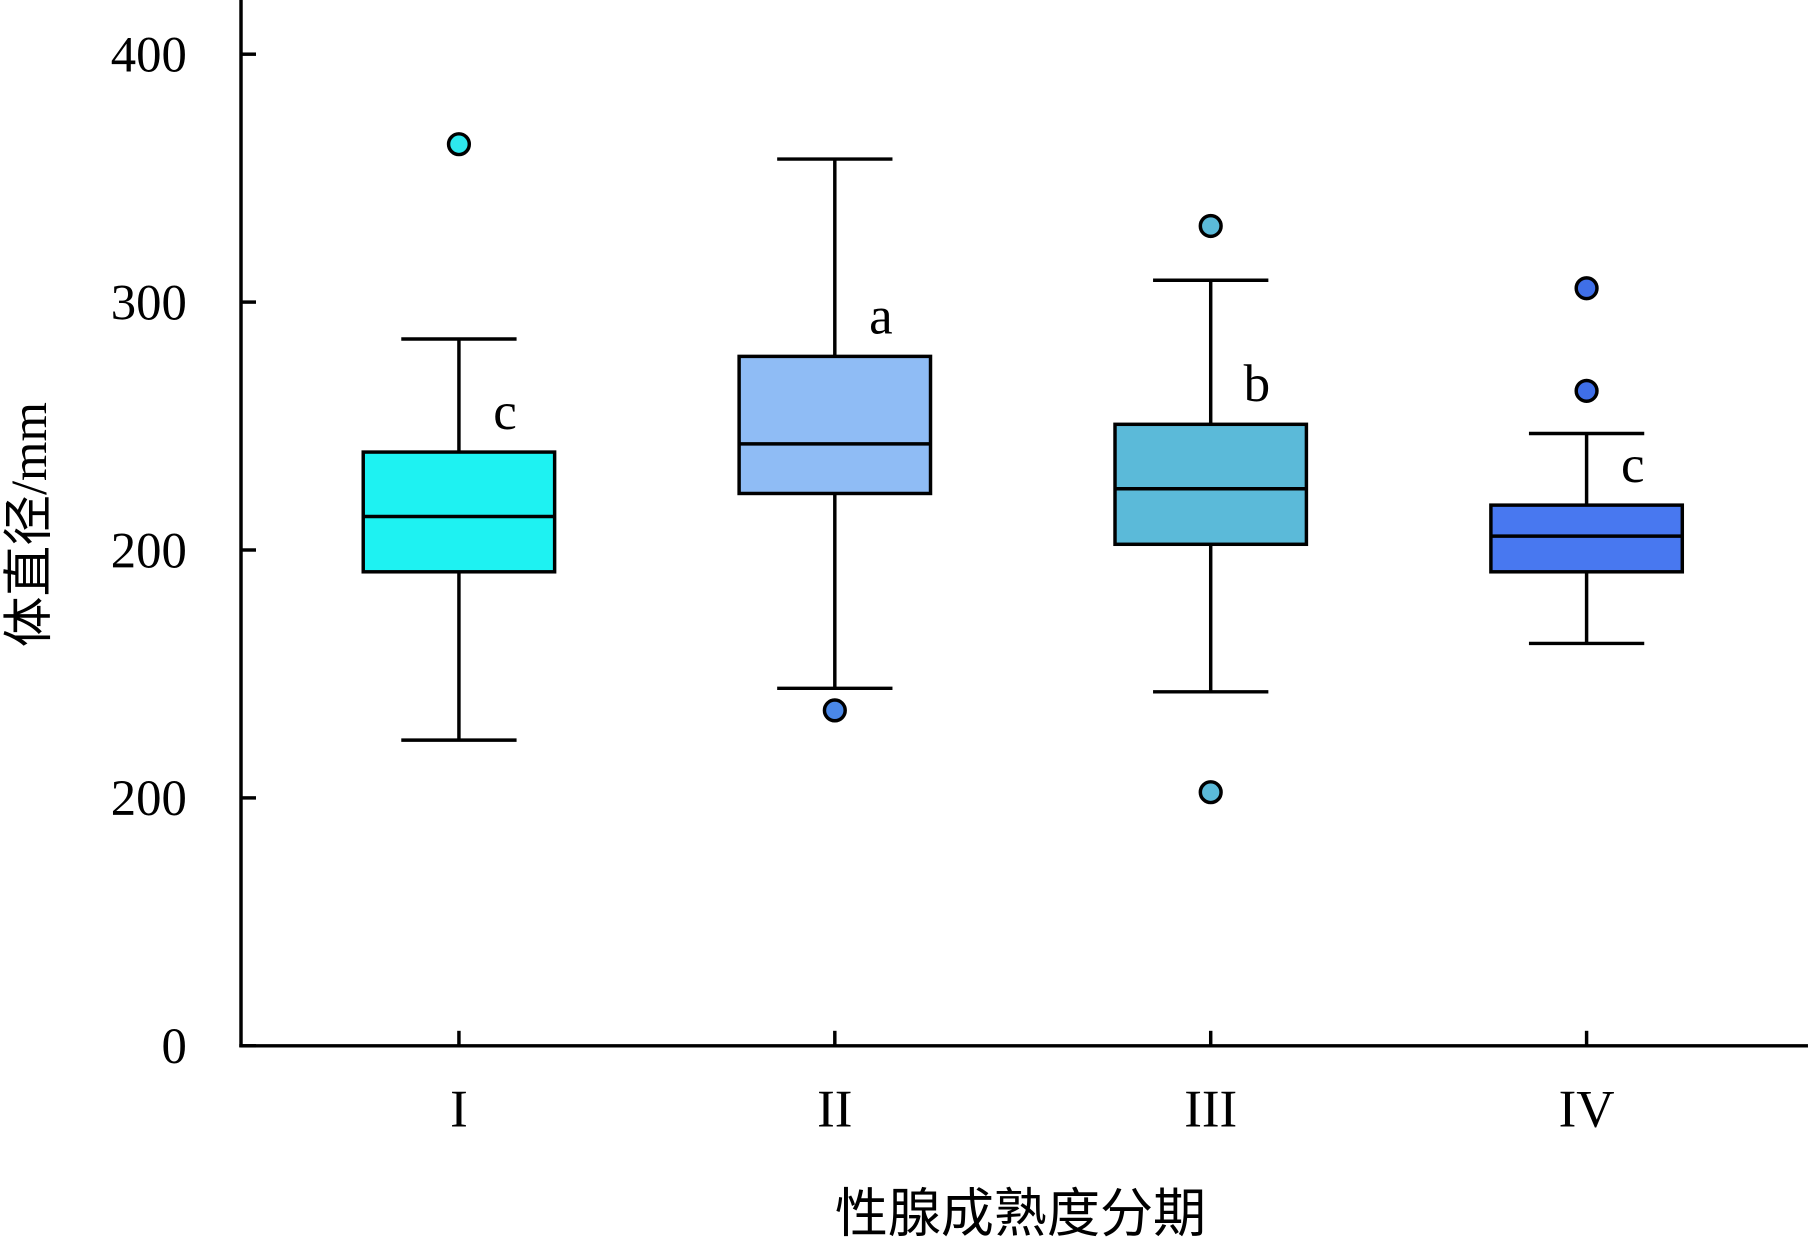  What do you see at coordinates (149, 54) in the screenshot?
I see `y-tick-label: 400` at bounding box center [149, 54].